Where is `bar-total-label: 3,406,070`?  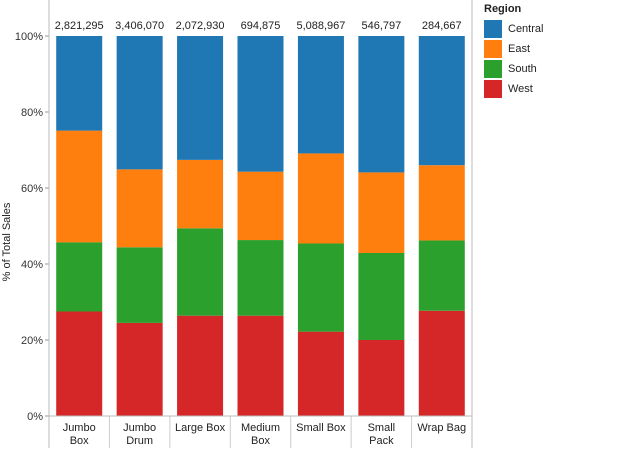 bar-total-label: 3,406,070 is located at coordinates (139, 26).